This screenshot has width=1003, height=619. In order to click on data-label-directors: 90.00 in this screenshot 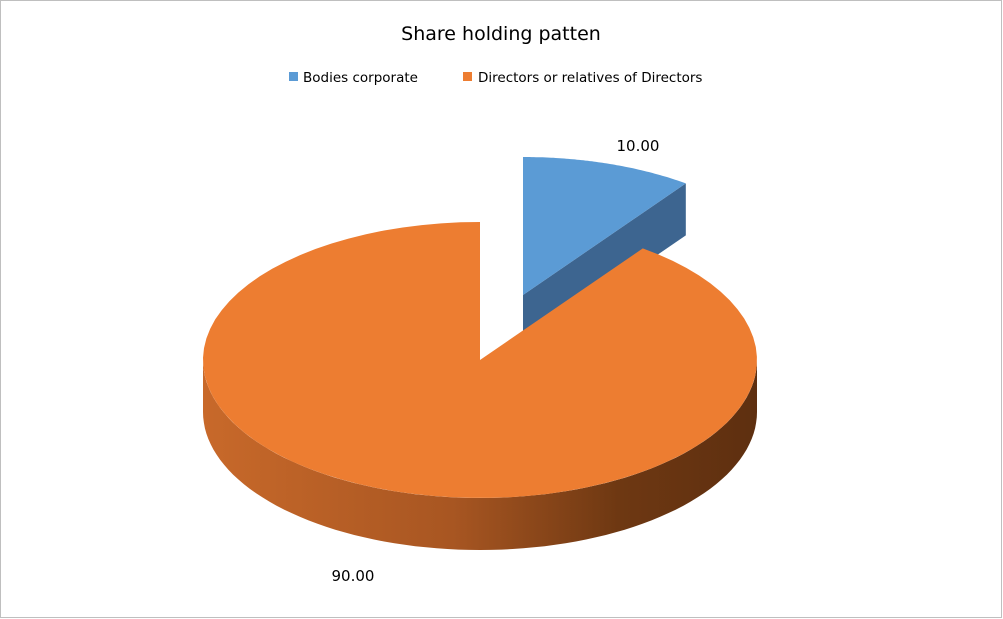, I will do `click(353, 576)`.